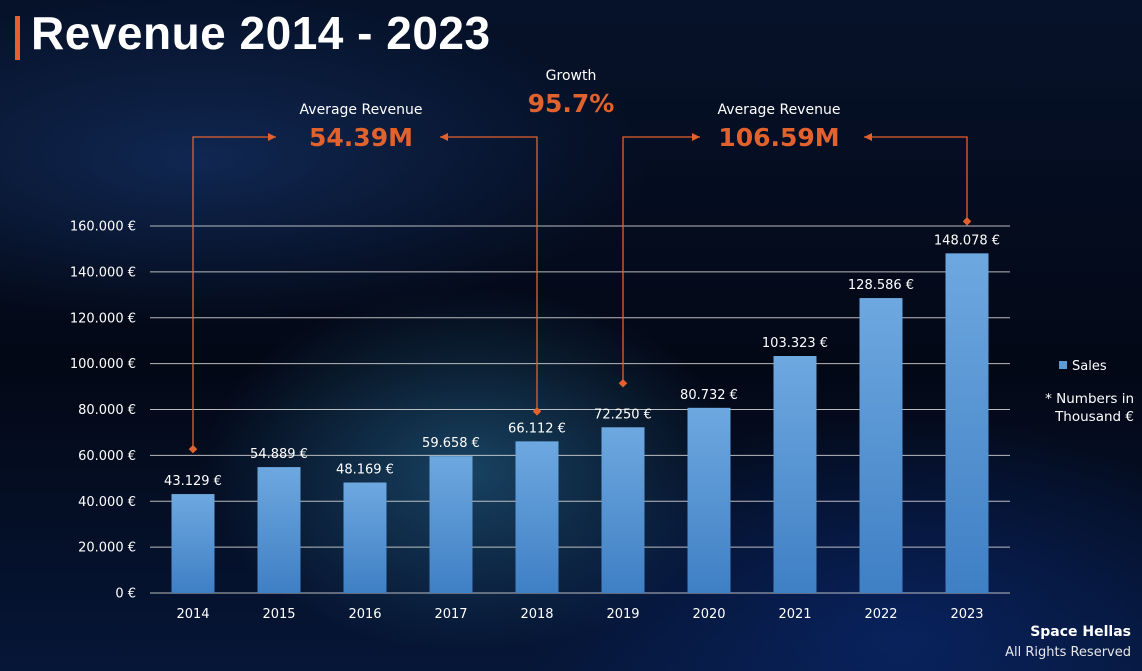 The height and width of the screenshot is (671, 1142). What do you see at coordinates (967, 423) in the screenshot?
I see `bar-2023` at bounding box center [967, 423].